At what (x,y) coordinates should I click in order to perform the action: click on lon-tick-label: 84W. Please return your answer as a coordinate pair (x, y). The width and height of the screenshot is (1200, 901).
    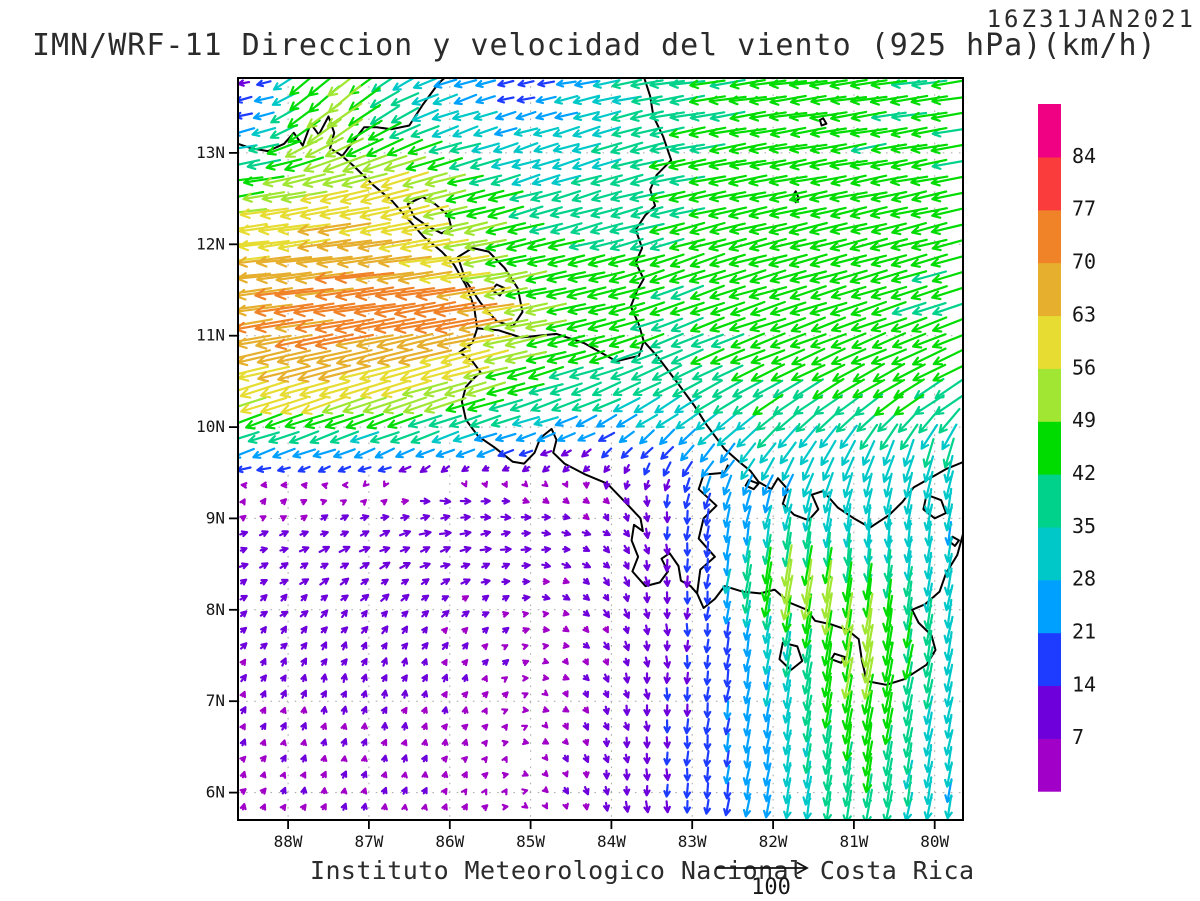
    Looking at the image, I should click on (611, 841).